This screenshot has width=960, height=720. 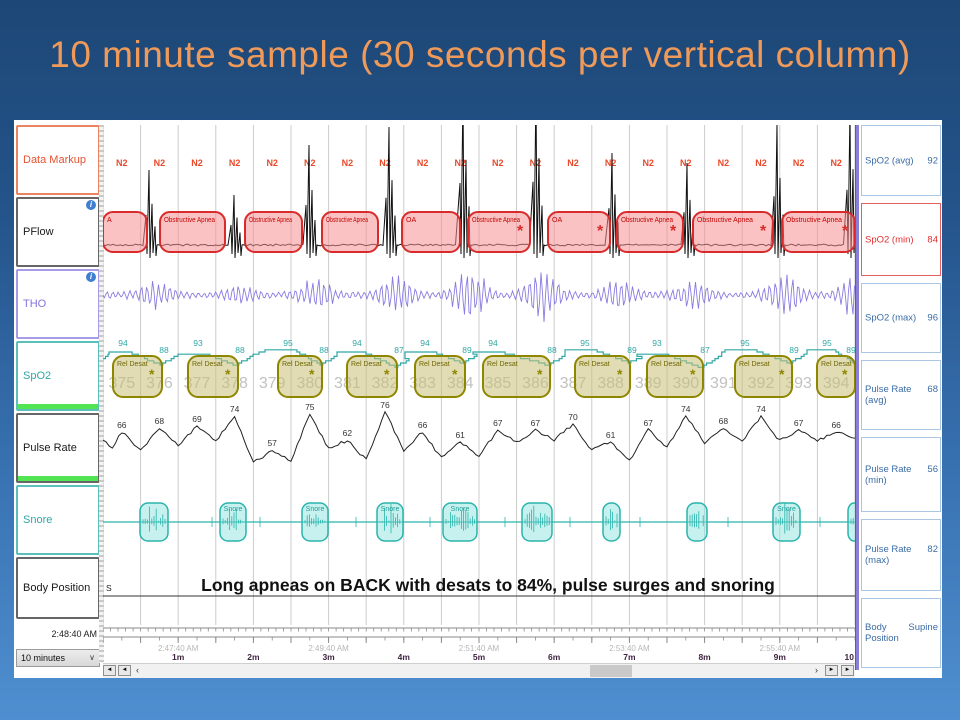 What do you see at coordinates (479, 670) in the screenshot?
I see `horizontal-scrollbar: ◄ ◄ ‹ › ► ►` at bounding box center [479, 670].